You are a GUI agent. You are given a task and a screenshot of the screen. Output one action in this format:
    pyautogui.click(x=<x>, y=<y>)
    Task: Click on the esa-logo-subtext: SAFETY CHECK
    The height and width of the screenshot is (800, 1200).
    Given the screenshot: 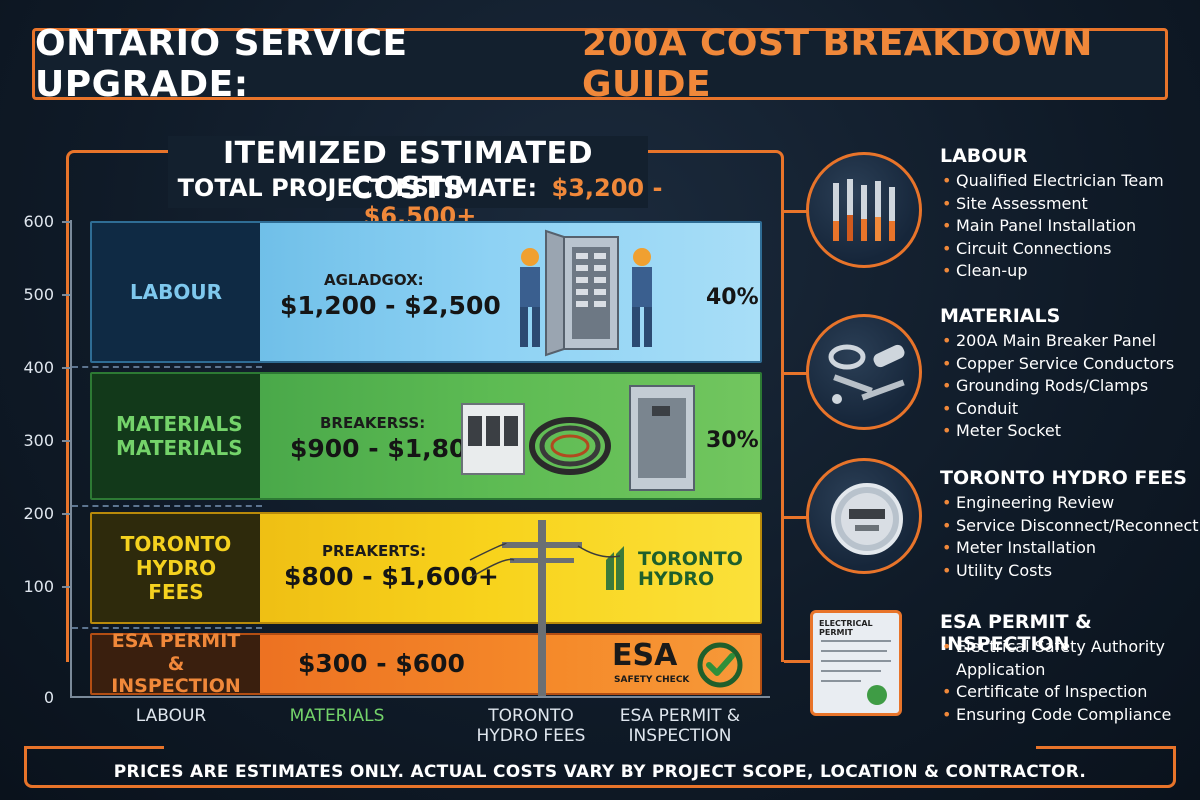 What is the action you would take?
    pyautogui.click(x=652, y=680)
    